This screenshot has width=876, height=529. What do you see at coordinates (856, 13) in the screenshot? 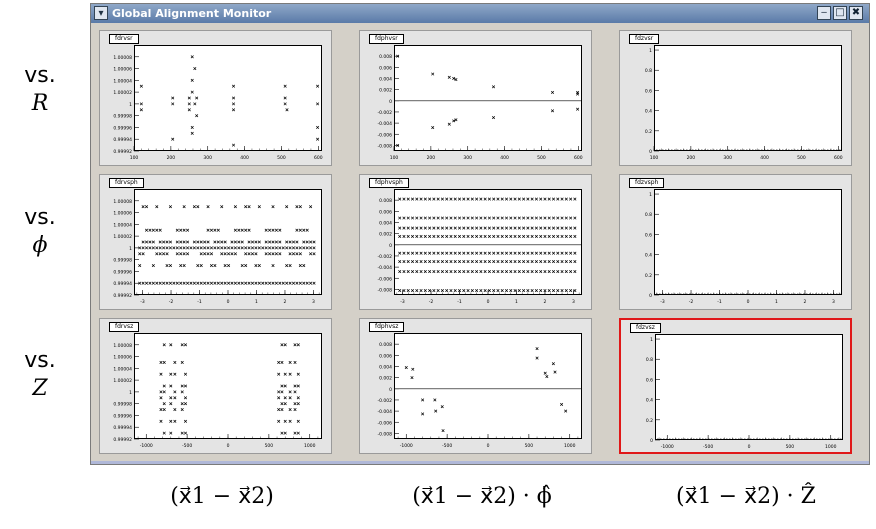
I see `close-button: ✖` at bounding box center [856, 13].